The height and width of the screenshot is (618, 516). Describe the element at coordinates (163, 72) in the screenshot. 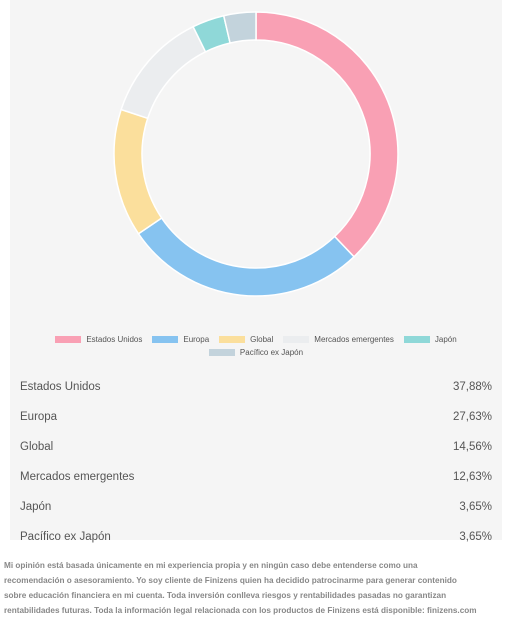

I see `slice-mercados-emergentes` at that location.